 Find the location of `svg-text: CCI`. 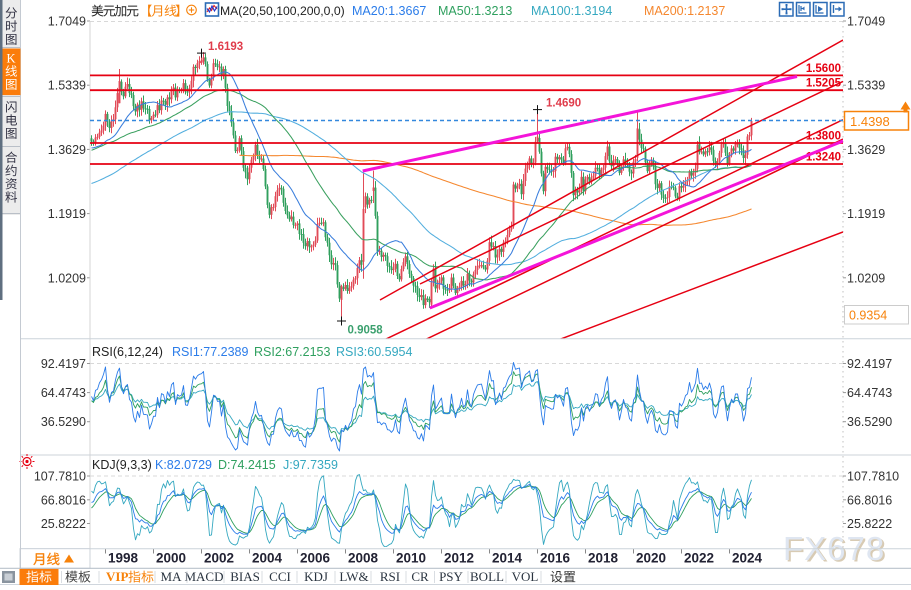

svg-text: CCI is located at coordinates (280, 576).